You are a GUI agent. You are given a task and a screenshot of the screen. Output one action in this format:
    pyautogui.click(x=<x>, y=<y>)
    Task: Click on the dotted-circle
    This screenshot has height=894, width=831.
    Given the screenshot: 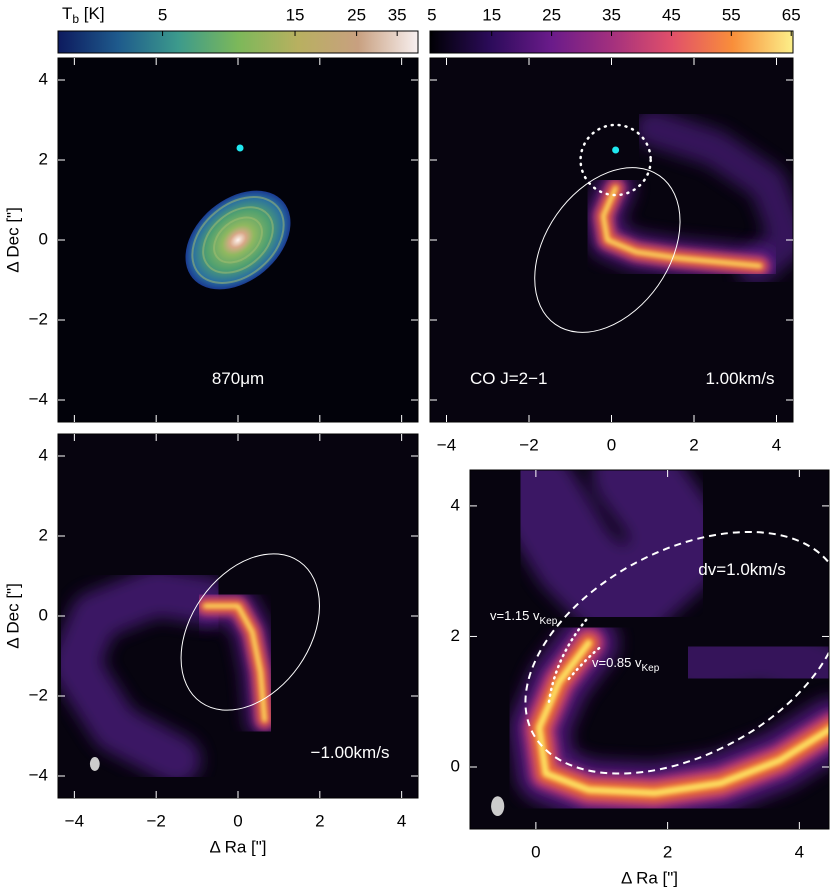 What is the action you would take?
    pyautogui.click(x=615, y=160)
    